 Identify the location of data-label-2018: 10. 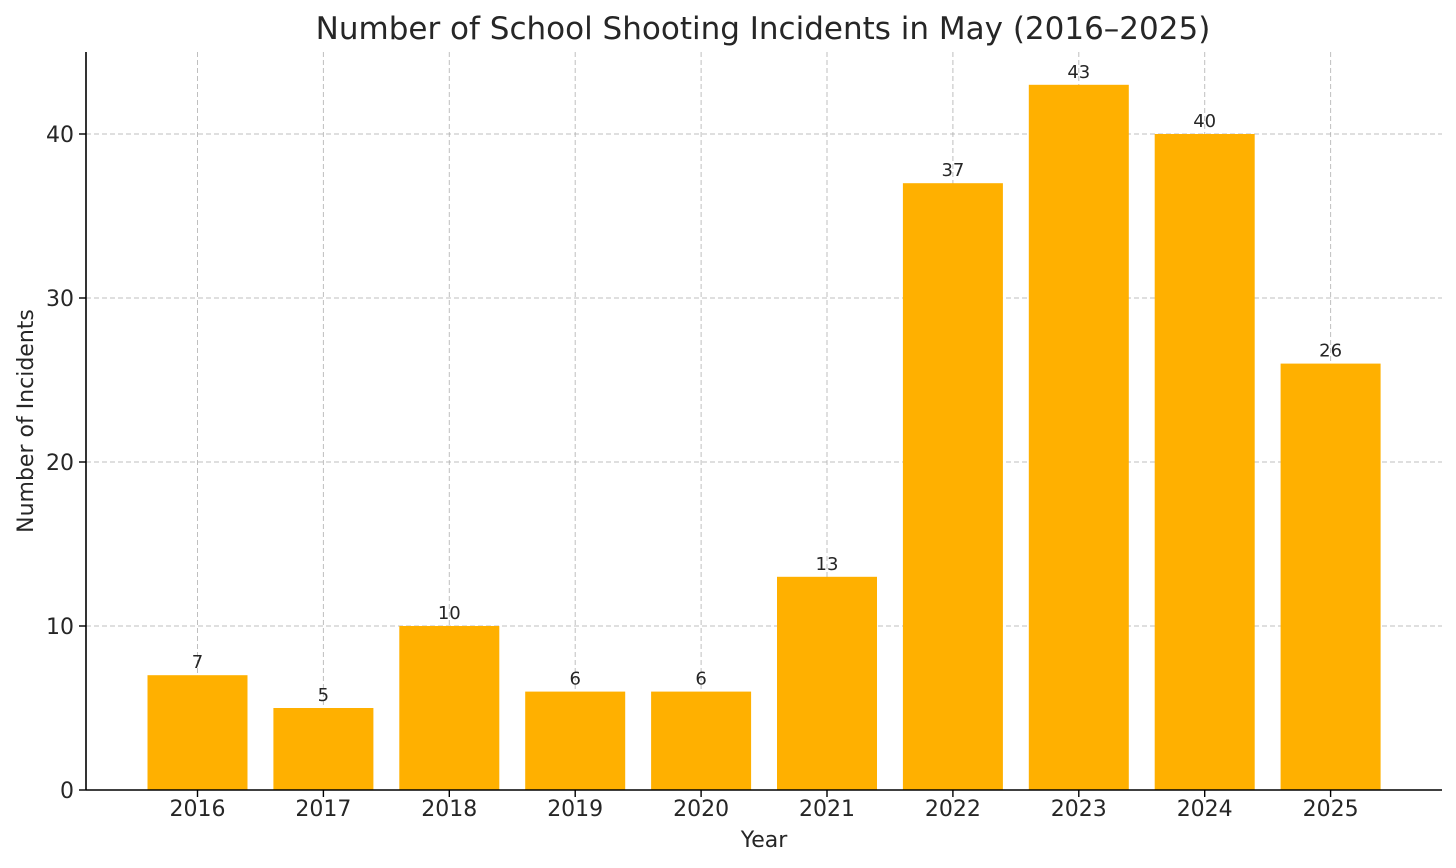
(449, 613).